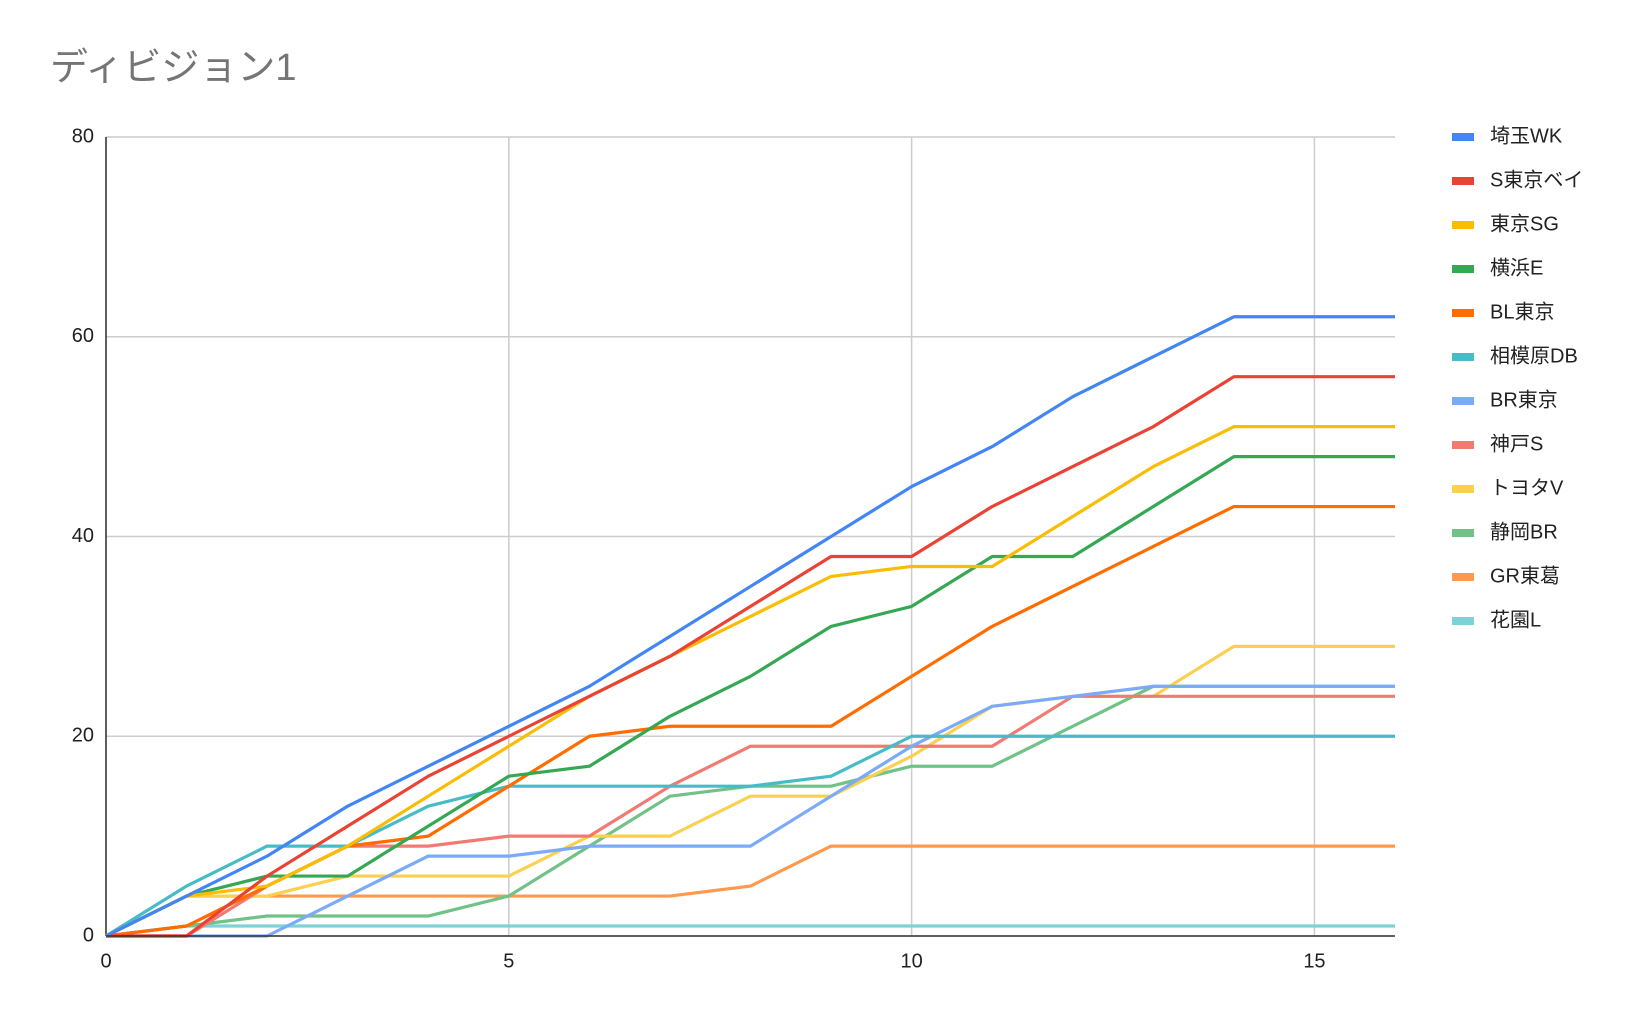  What do you see at coordinates (105, 961) in the screenshot?
I see `x-tick-label: 0` at bounding box center [105, 961].